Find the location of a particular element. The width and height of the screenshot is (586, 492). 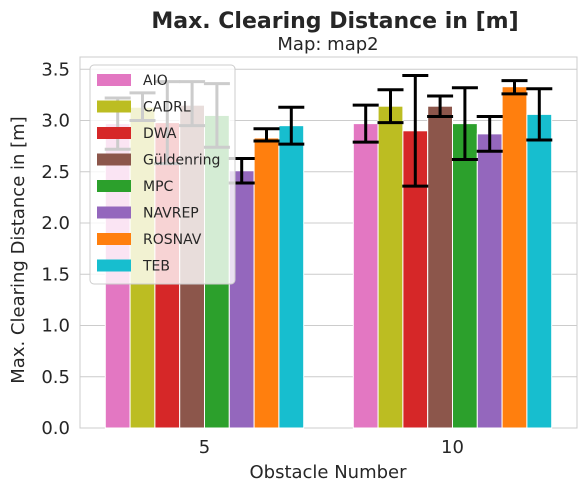

chart-subtitle: Map: map2 is located at coordinates (327, 44).